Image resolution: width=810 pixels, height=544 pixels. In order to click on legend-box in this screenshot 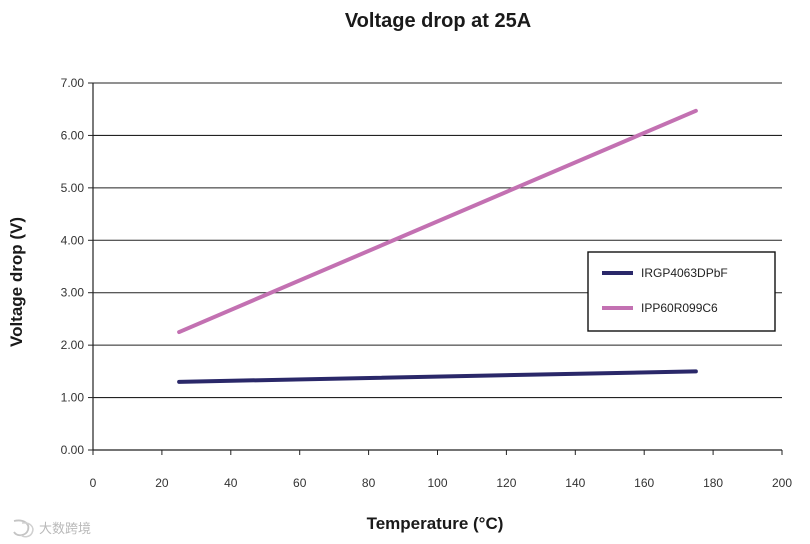, I will do `click(681, 291)`.